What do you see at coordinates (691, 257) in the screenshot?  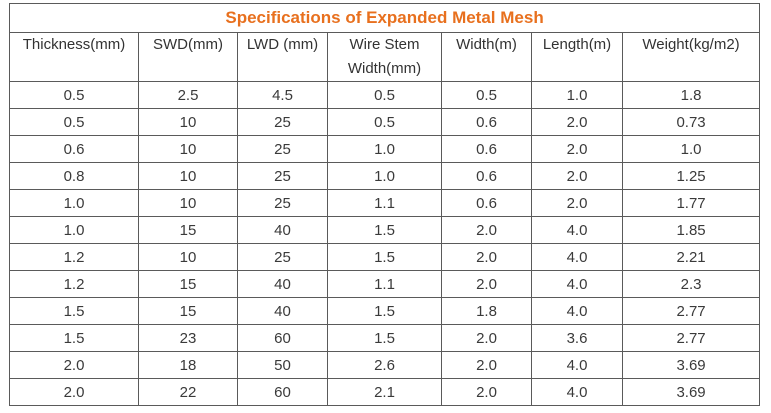 I see `table-cell: 2.21` at bounding box center [691, 257].